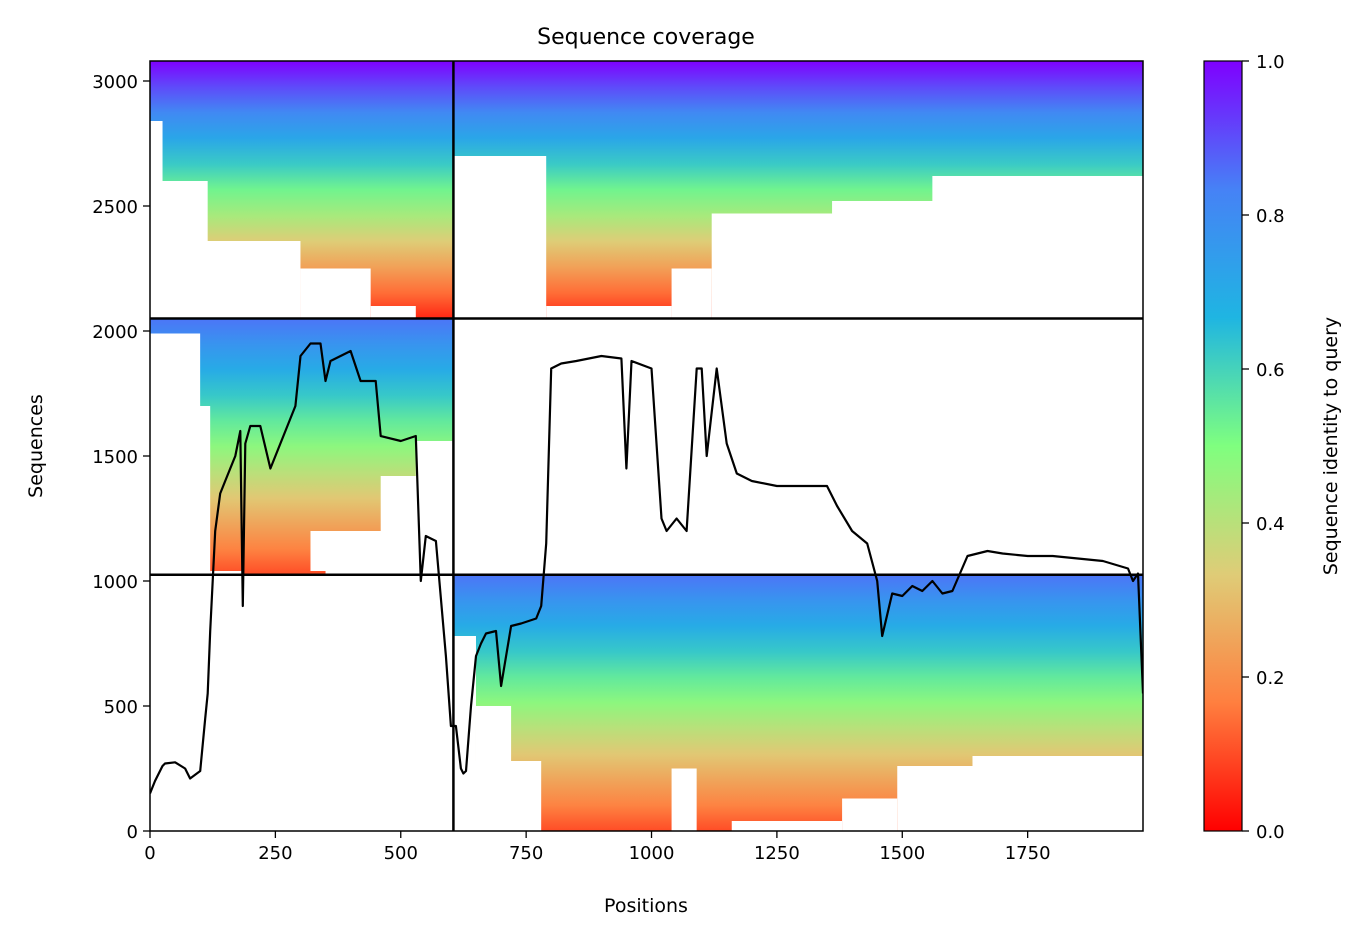 The height and width of the screenshot is (939, 1364). Describe the element at coordinates (1270, 678) in the screenshot. I see `colorbar-tick-label: 0.2` at that location.